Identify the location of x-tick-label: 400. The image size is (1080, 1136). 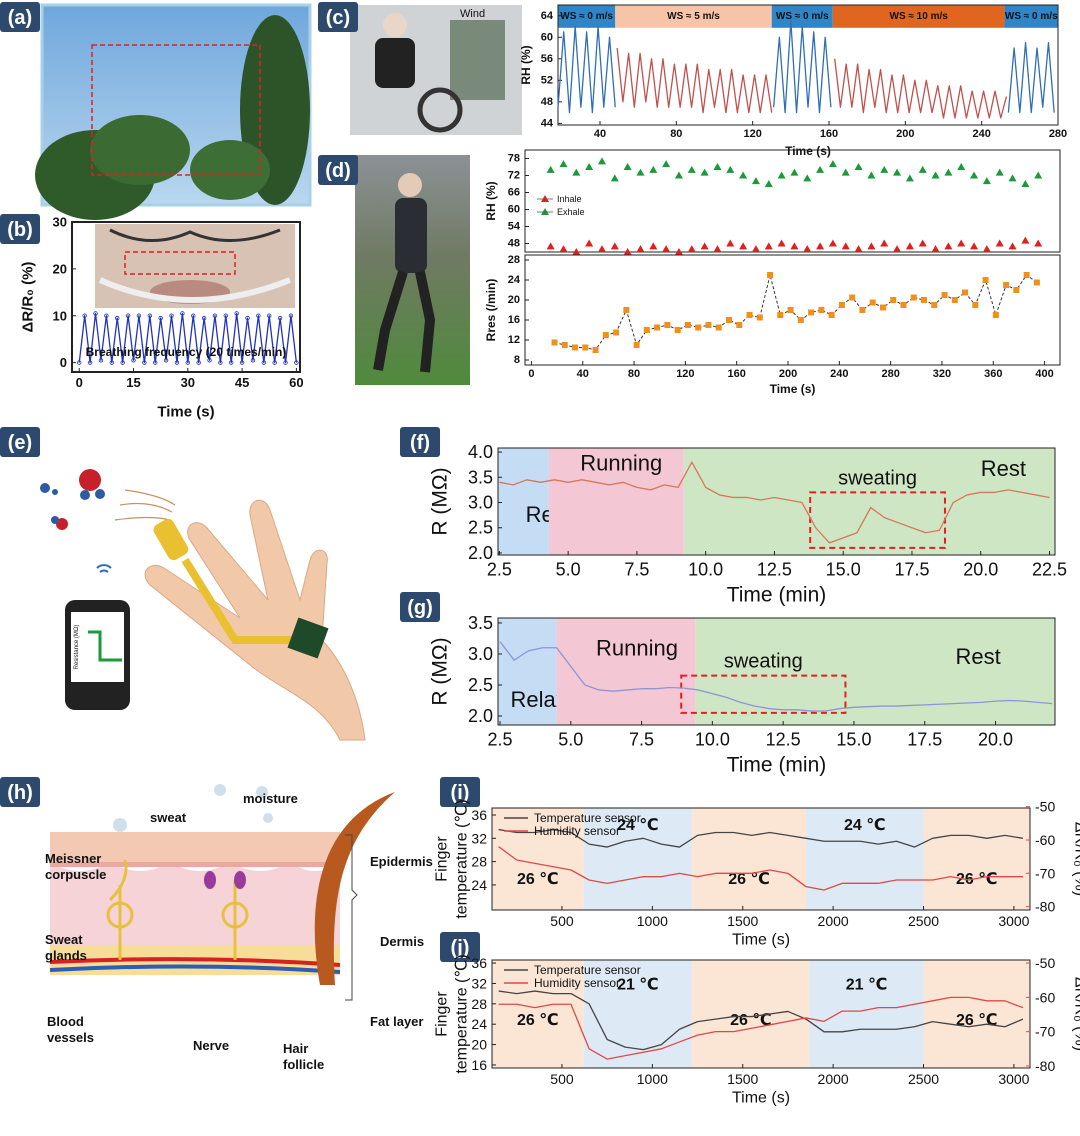
(1044, 374).